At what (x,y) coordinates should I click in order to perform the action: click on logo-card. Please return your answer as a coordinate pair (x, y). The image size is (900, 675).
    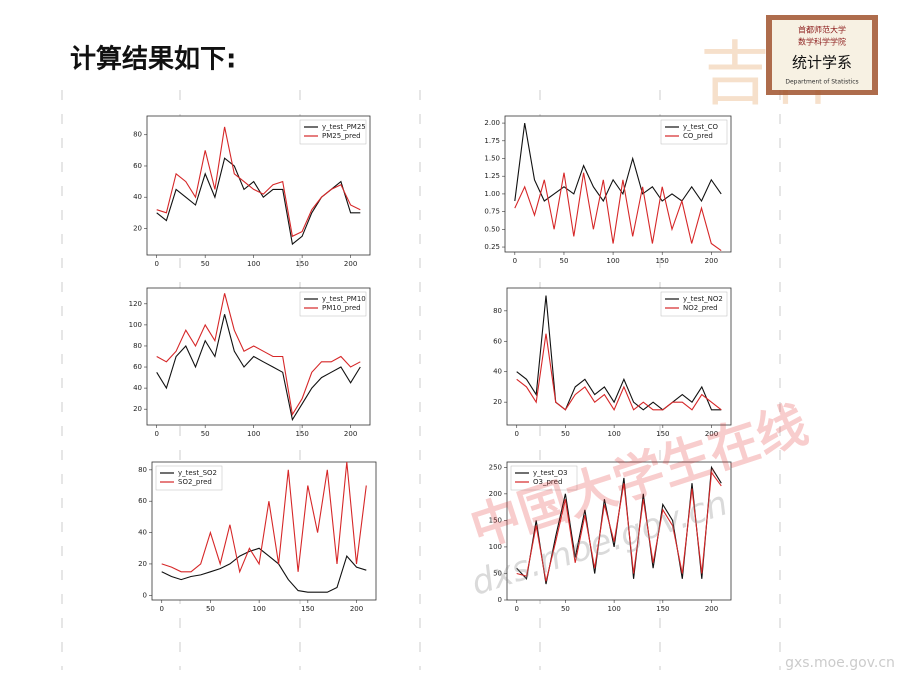
    Looking at the image, I should click on (822, 55).